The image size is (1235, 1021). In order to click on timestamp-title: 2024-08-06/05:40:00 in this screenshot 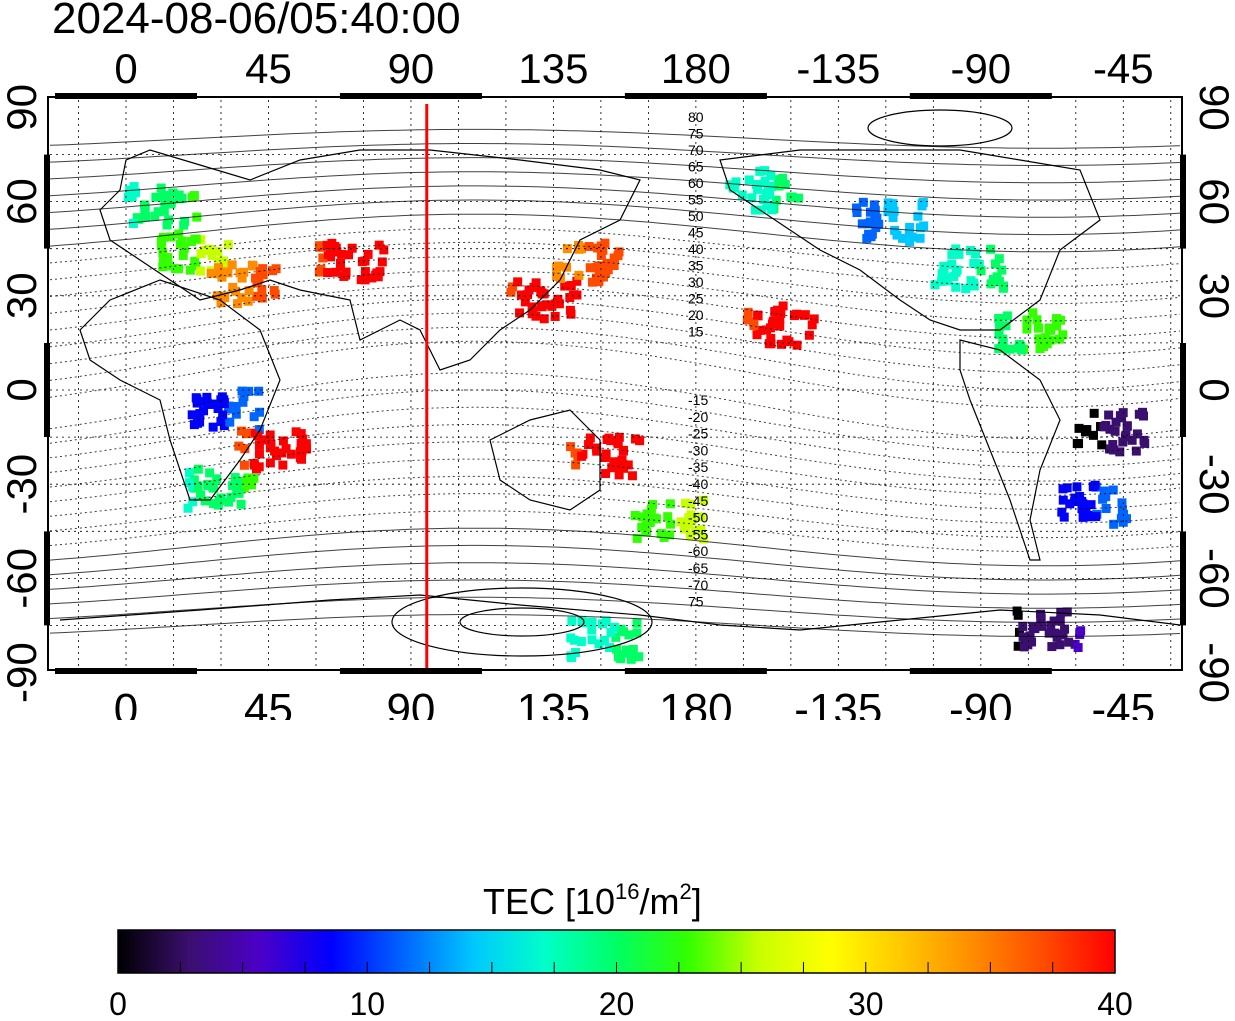, I will do `click(256, 21)`.